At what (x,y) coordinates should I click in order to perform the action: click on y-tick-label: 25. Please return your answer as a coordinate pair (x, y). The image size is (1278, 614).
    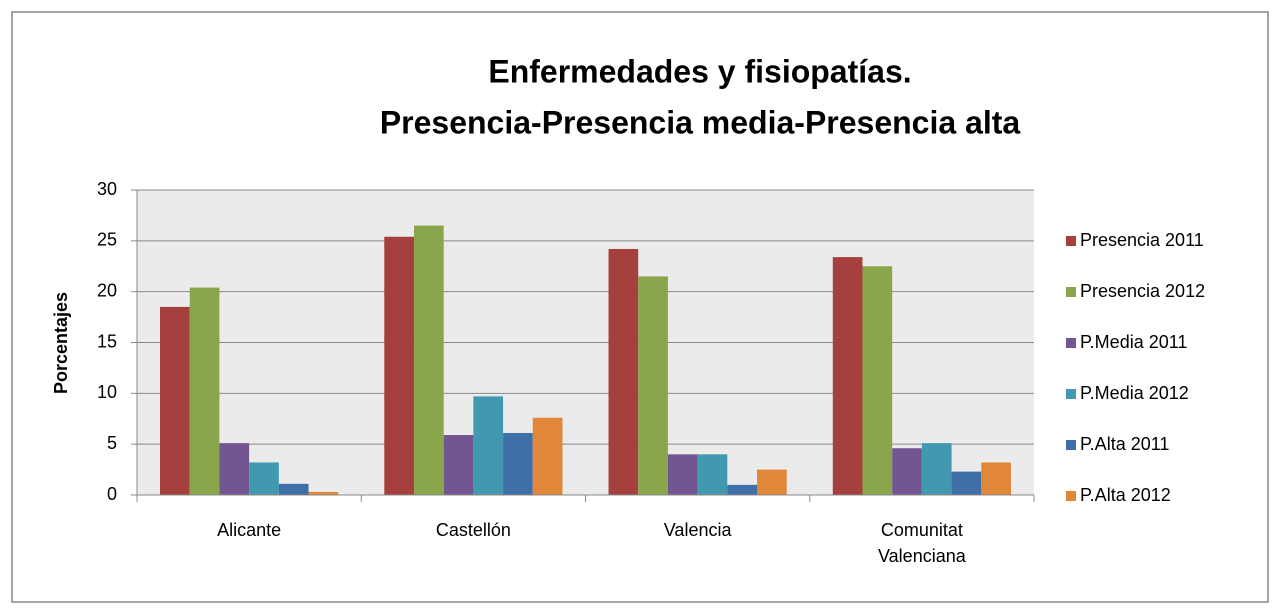
    Looking at the image, I should click on (107, 240).